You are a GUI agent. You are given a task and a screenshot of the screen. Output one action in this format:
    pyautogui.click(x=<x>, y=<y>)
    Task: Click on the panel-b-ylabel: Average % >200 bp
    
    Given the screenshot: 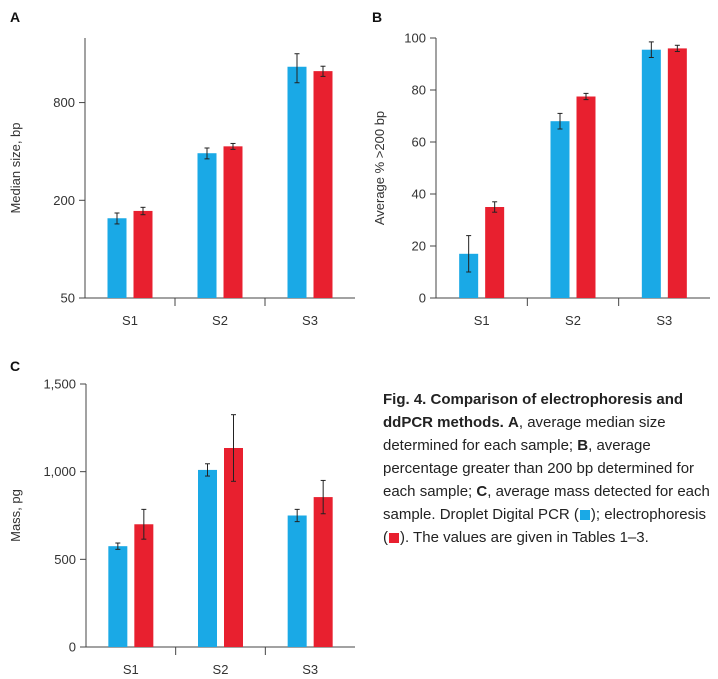 What is the action you would take?
    pyautogui.click(x=379, y=168)
    